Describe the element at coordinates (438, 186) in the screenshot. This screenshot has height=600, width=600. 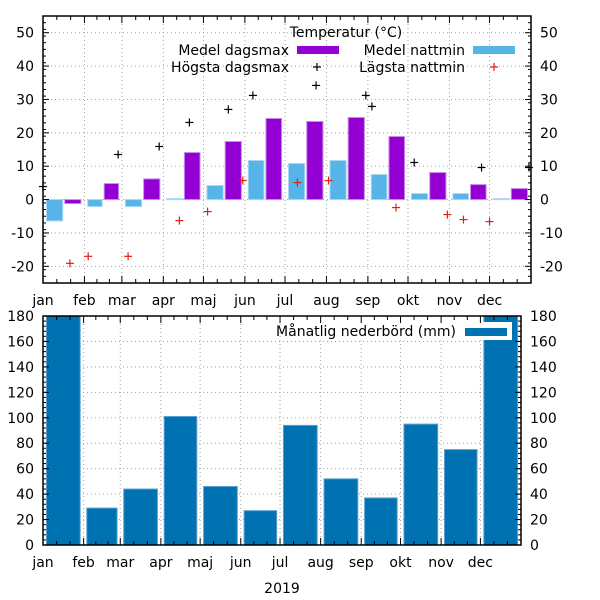
I see `bar-medel-dagsmax-okt` at that location.